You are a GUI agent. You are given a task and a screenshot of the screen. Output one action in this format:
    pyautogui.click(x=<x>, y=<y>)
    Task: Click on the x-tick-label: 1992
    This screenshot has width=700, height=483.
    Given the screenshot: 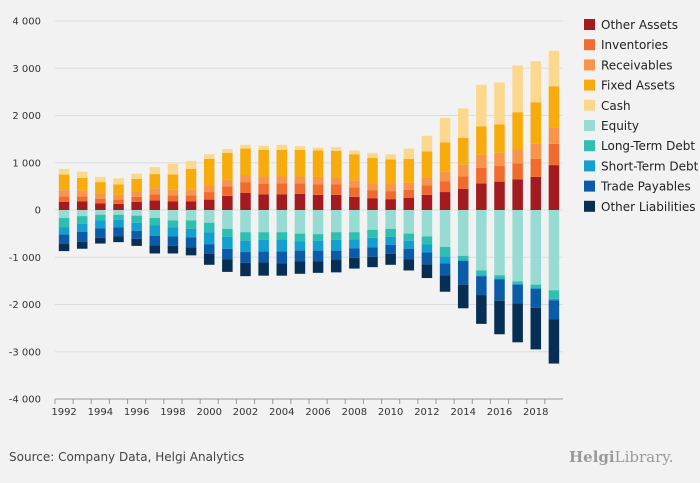 What is the action you would take?
    pyautogui.click(x=63, y=412)
    